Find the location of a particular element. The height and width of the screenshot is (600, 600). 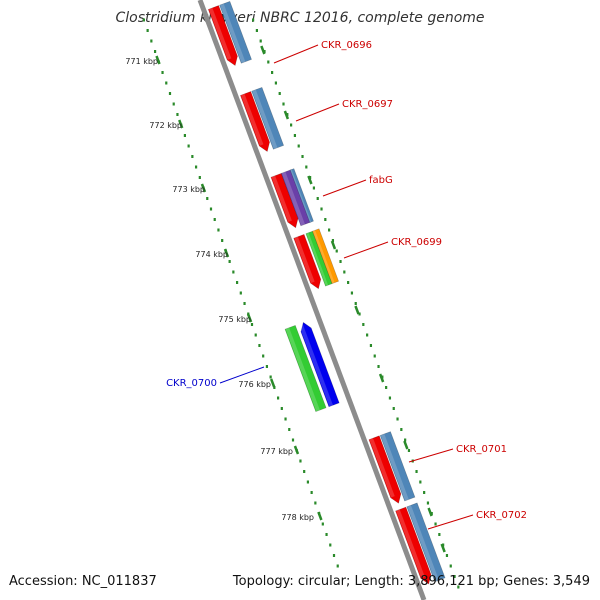

scale-label: 776 kbp is located at coordinates (254, 384).